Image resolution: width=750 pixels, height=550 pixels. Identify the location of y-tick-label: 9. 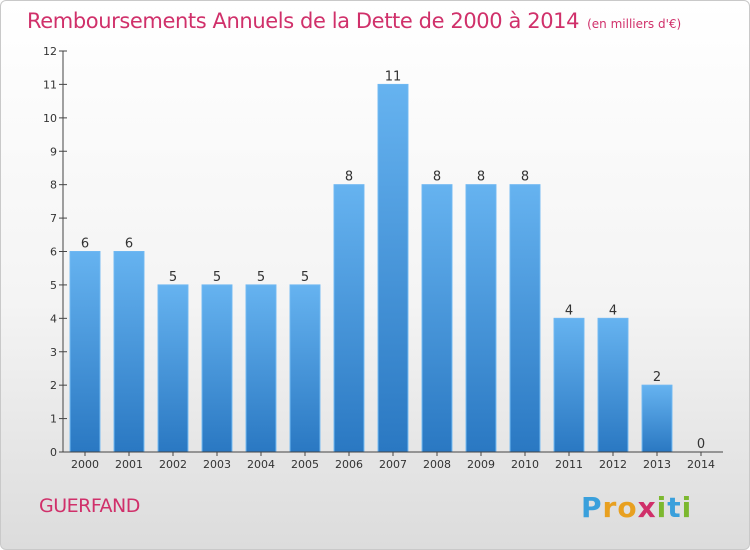
(53, 151).